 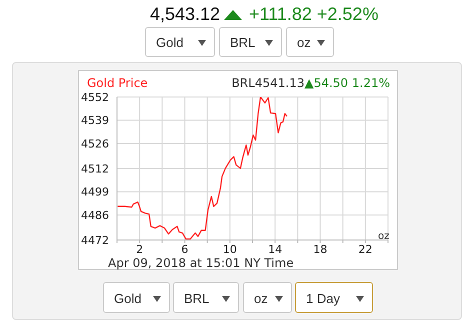 I want to click on text: 1 Day, so click(x=323, y=298).